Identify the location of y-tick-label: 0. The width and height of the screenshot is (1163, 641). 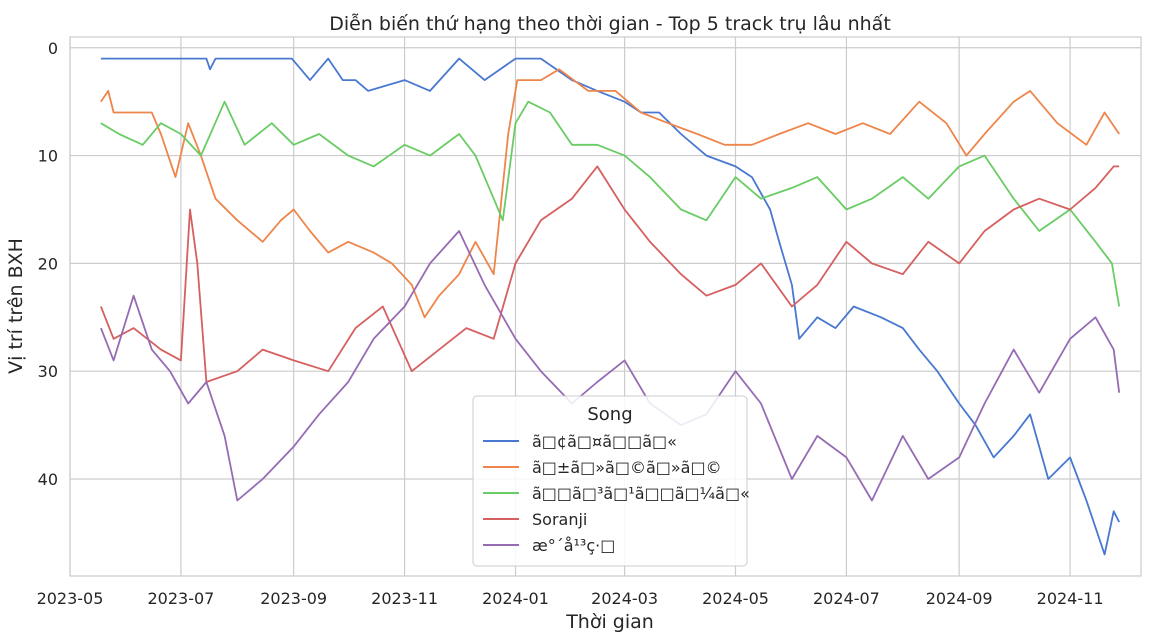
(53, 48).